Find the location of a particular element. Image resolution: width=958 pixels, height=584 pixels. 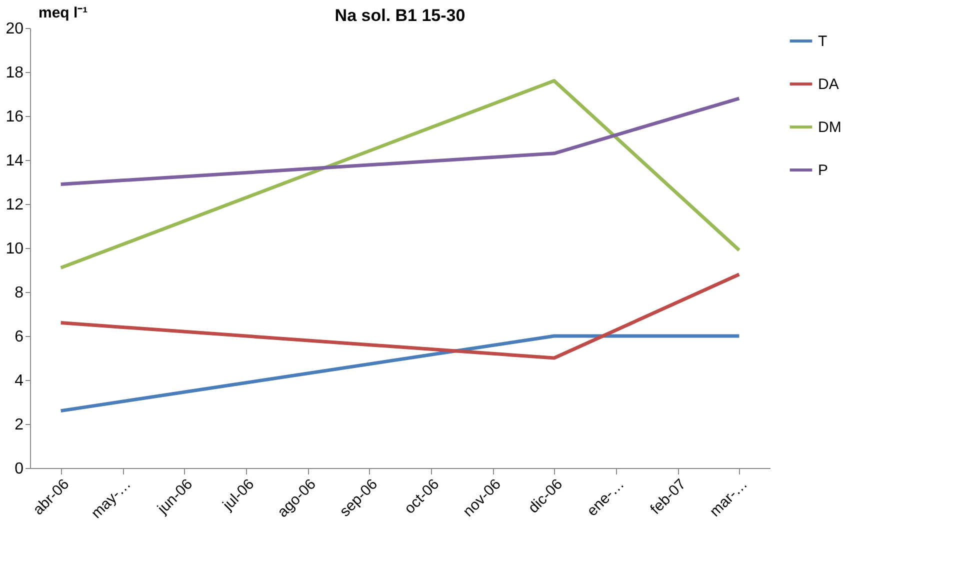

legend-label: DM is located at coordinates (830, 127).